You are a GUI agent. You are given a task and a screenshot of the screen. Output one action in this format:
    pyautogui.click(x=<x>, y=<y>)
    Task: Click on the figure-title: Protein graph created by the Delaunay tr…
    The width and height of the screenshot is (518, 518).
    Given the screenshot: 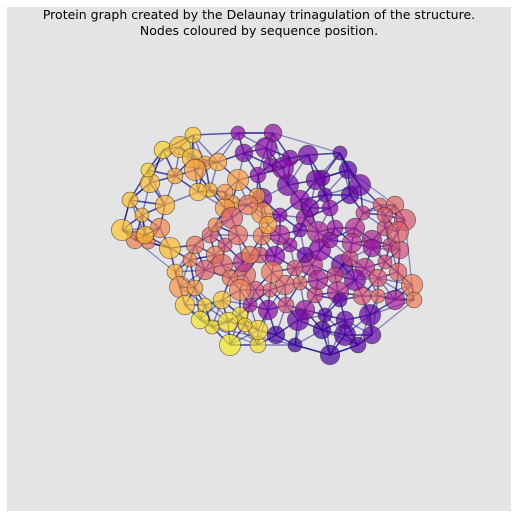 What is the action you would take?
    pyautogui.click(x=259, y=23)
    